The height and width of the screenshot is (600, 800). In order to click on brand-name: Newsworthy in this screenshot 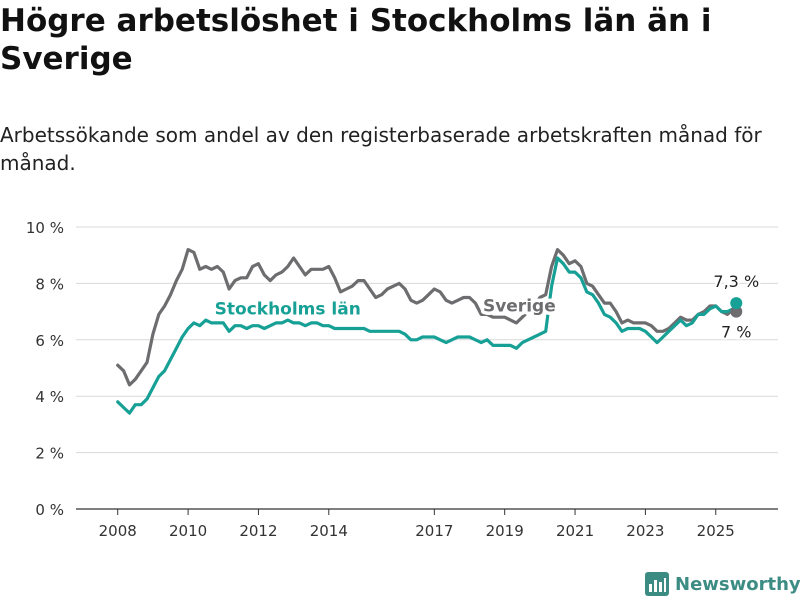, I will do `click(737, 584)`.